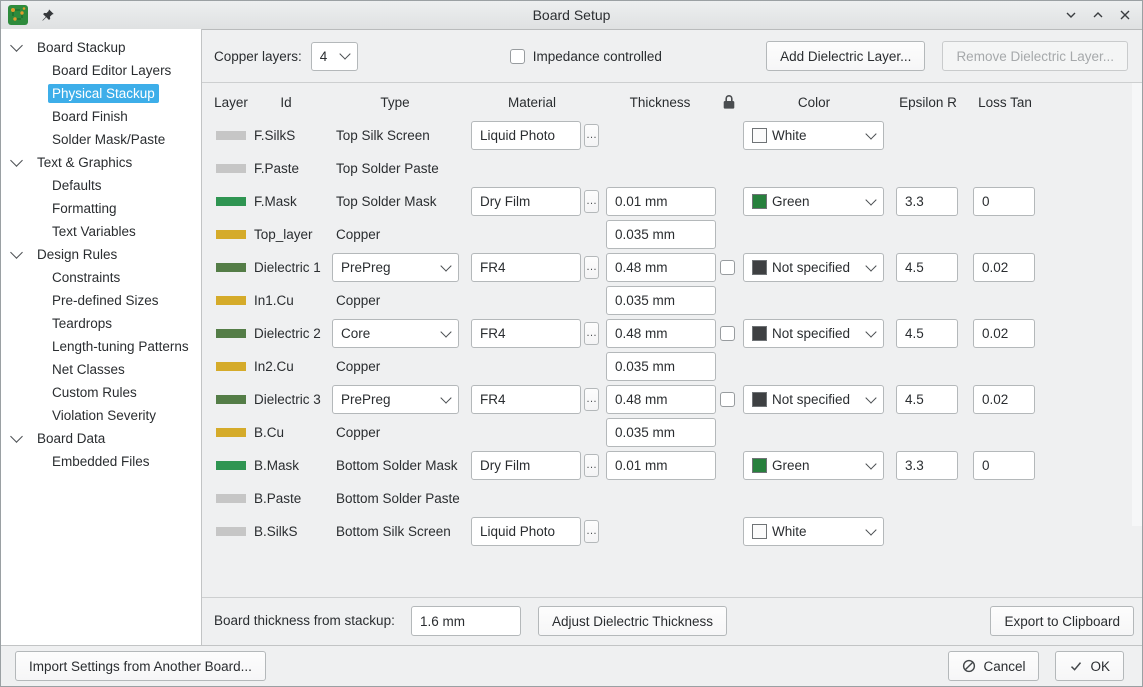 The image size is (1143, 687). Describe the element at coordinates (101, 277) in the screenshot. I see `sidebar-item-constraints: Constraints` at that location.